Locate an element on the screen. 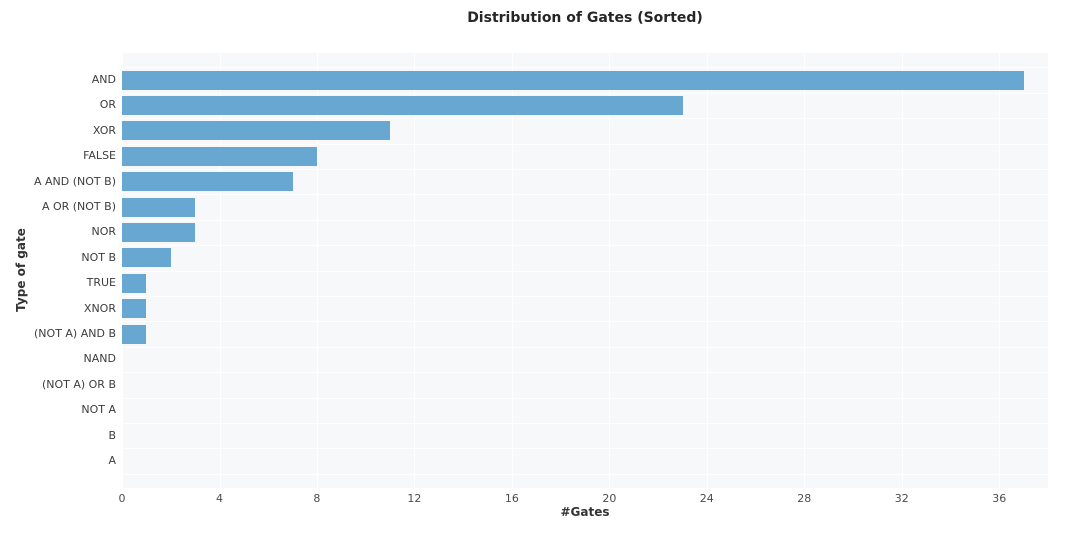 The height and width of the screenshot is (540, 1080). y-tick-label: NAND is located at coordinates (99, 359).